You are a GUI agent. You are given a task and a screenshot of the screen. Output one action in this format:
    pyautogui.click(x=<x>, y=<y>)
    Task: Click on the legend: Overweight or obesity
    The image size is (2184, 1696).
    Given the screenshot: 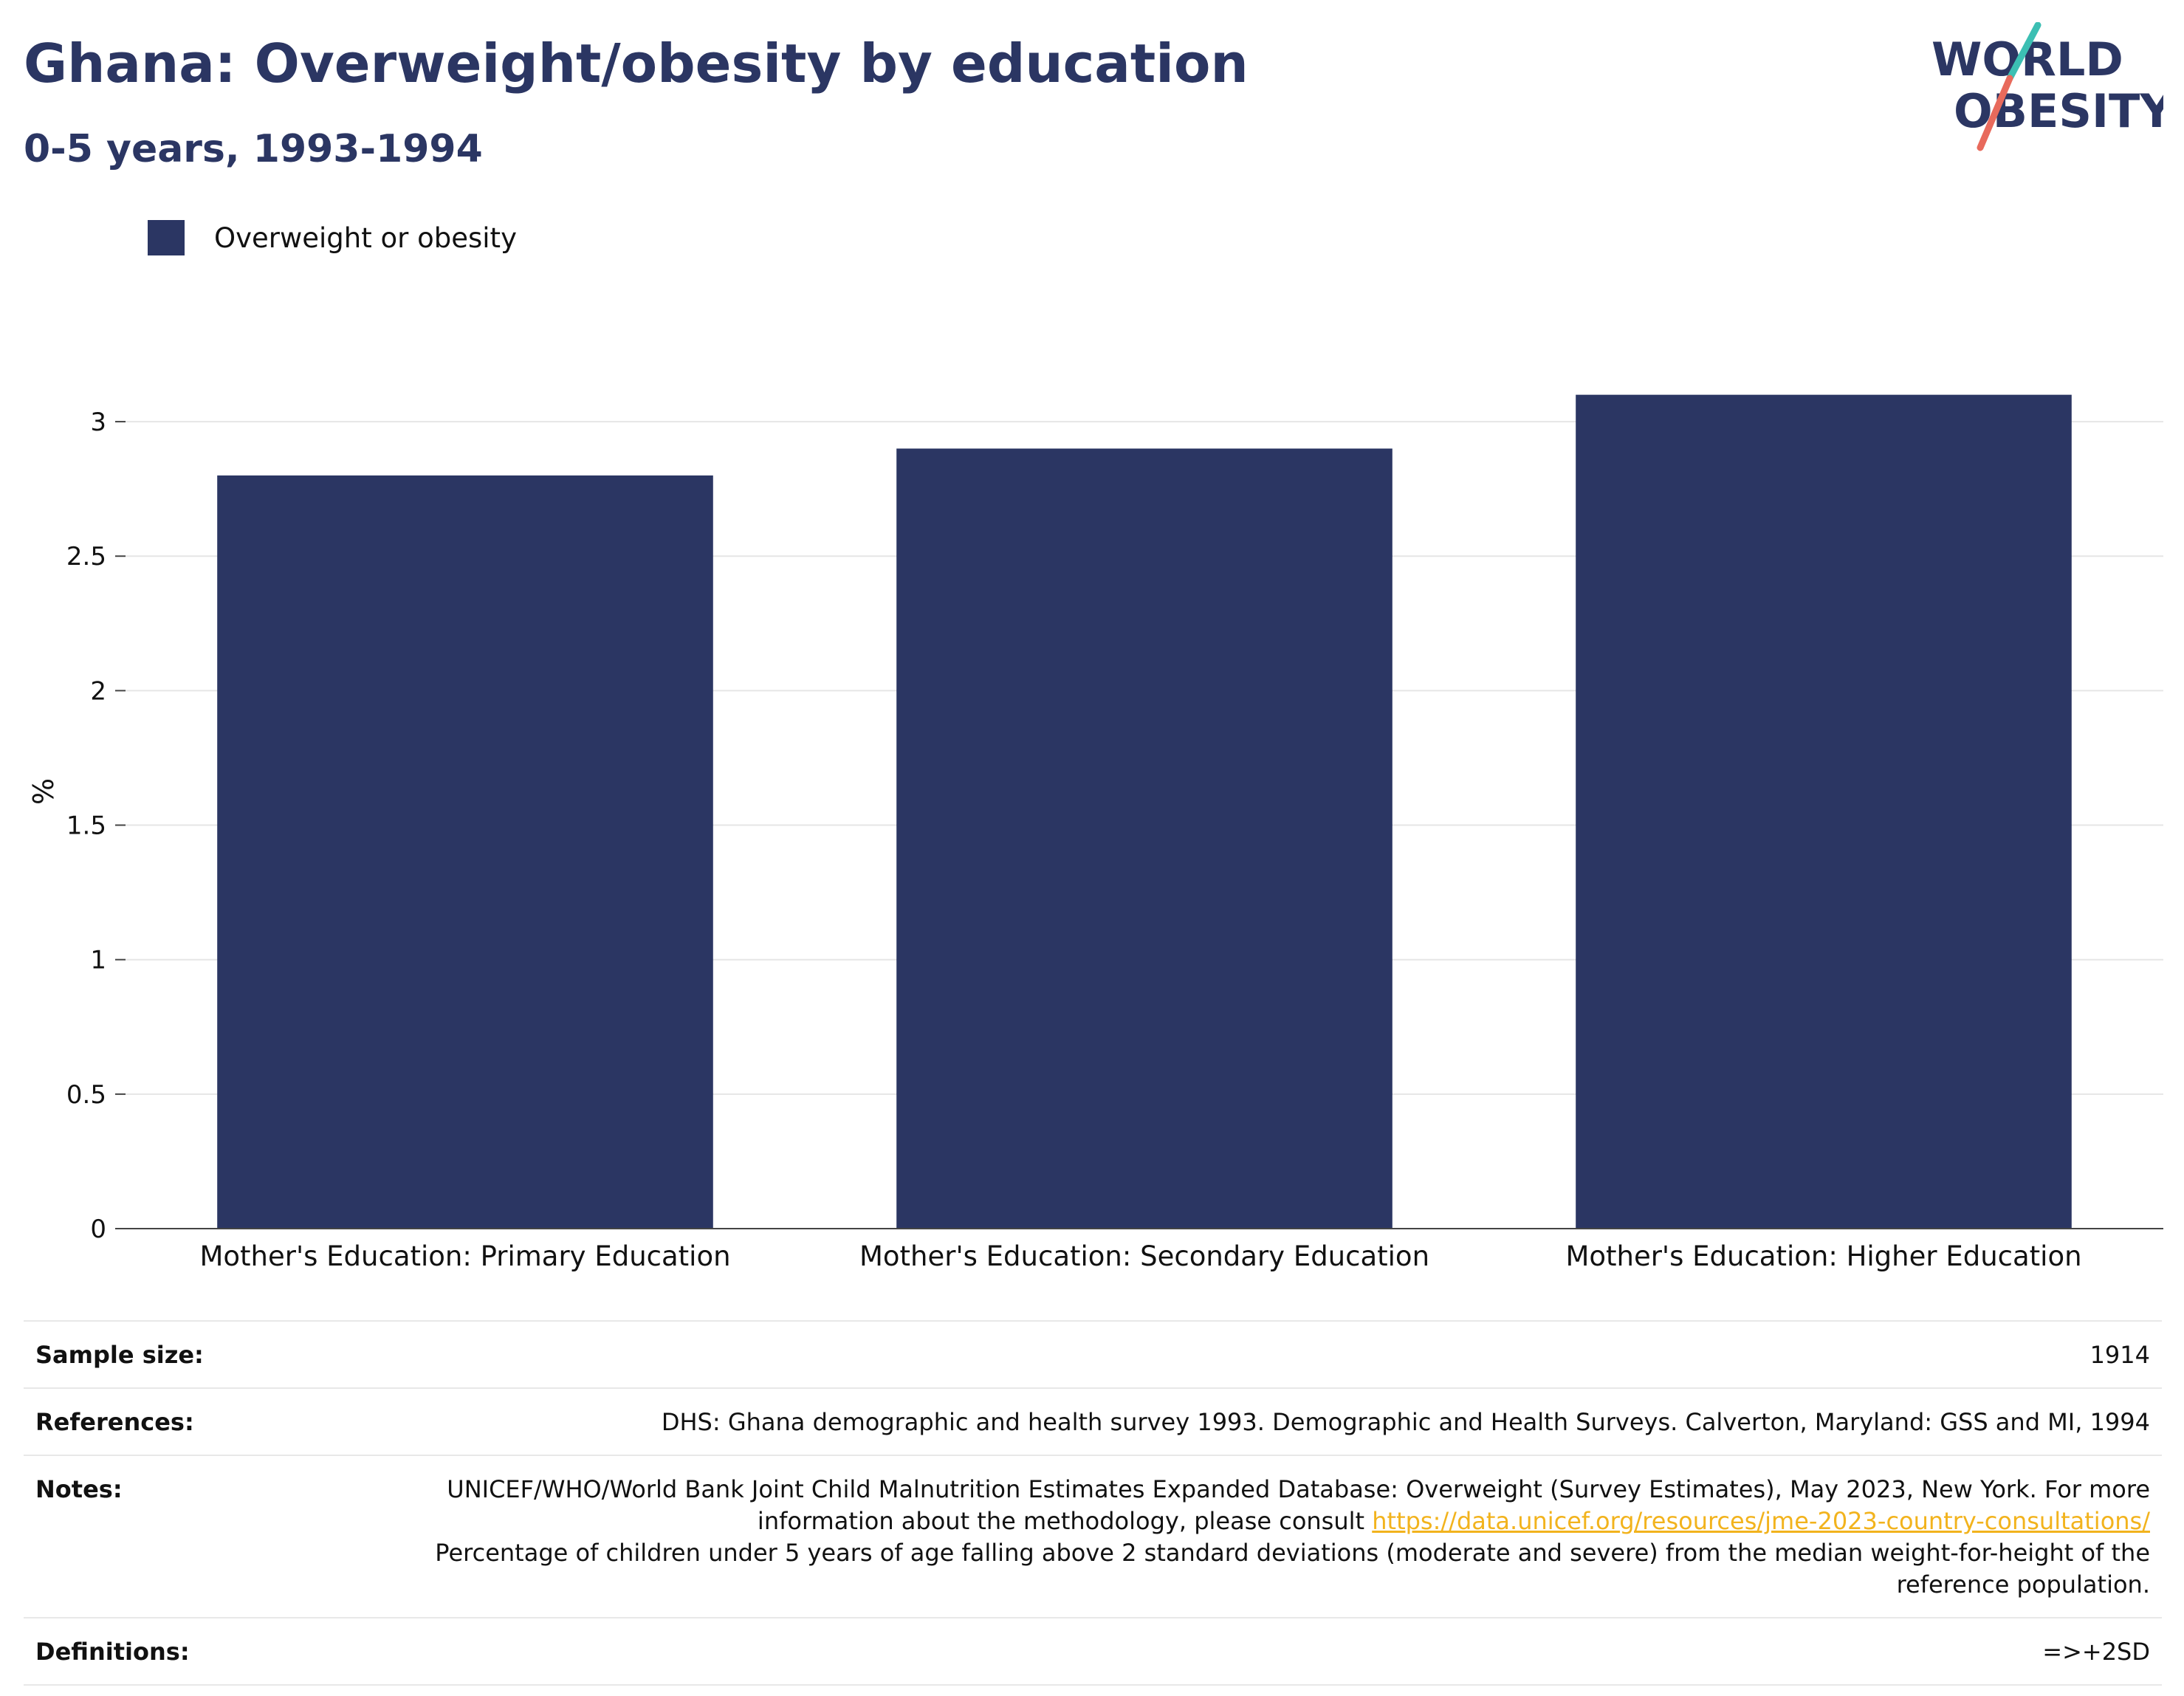 What is the action you would take?
    pyautogui.click(x=333, y=237)
    